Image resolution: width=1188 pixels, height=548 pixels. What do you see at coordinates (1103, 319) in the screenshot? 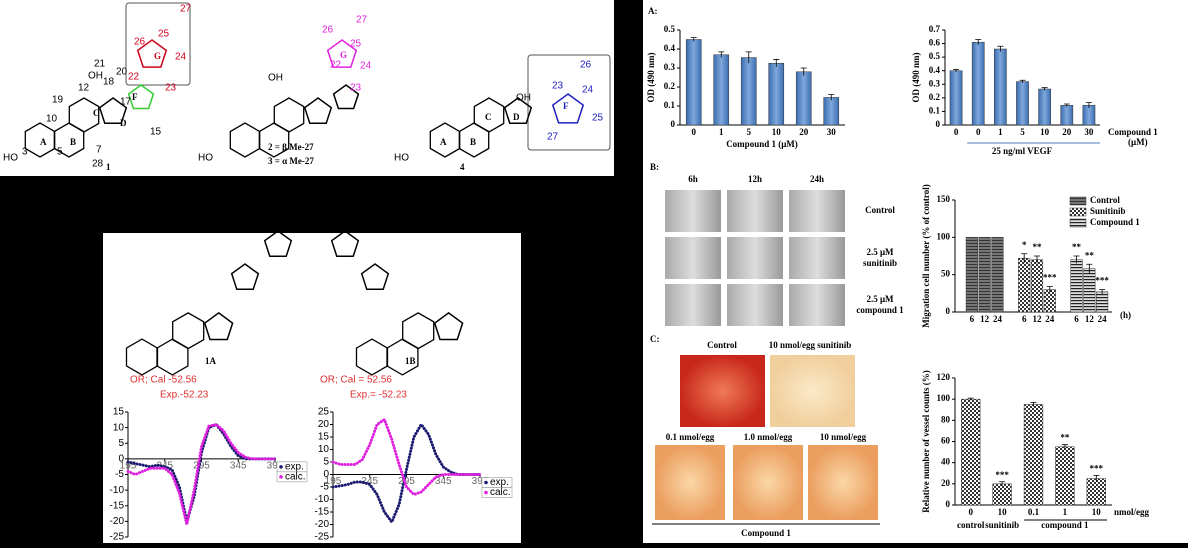
I see `label: 24` at bounding box center [1103, 319].